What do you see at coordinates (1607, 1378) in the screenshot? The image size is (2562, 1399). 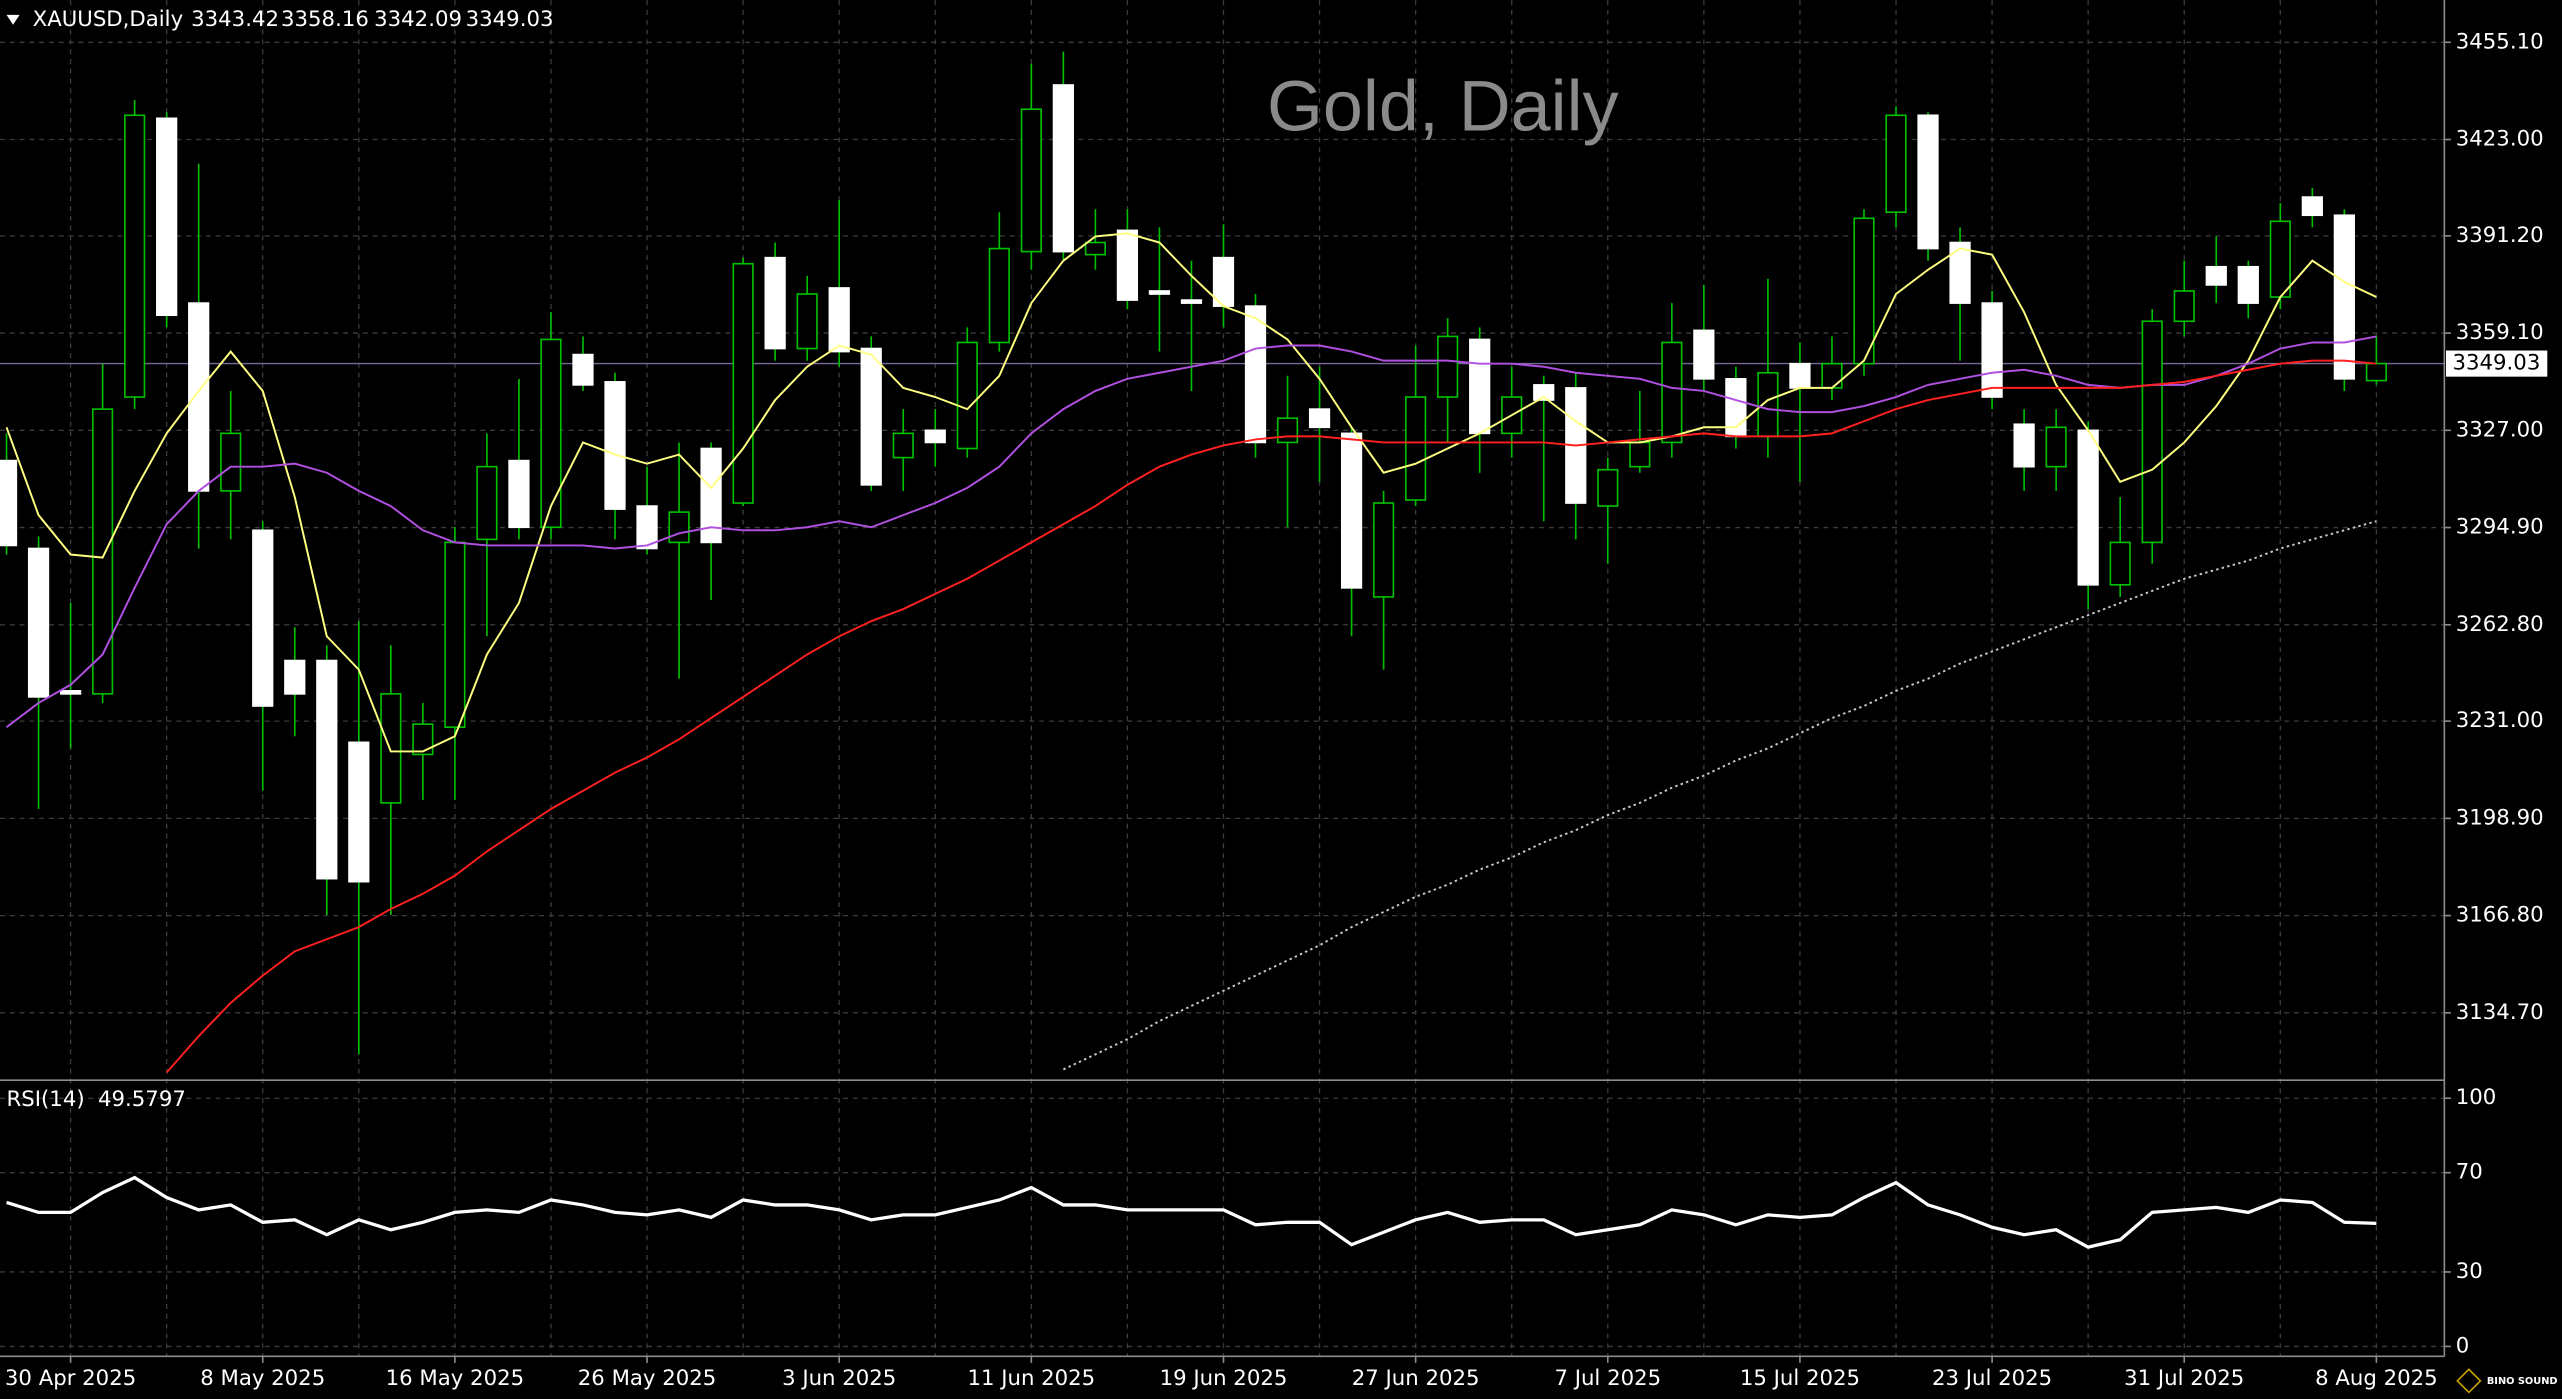 I see `x-tick-label: 7 Jul 2025` at bounding box center [1607, 1378].